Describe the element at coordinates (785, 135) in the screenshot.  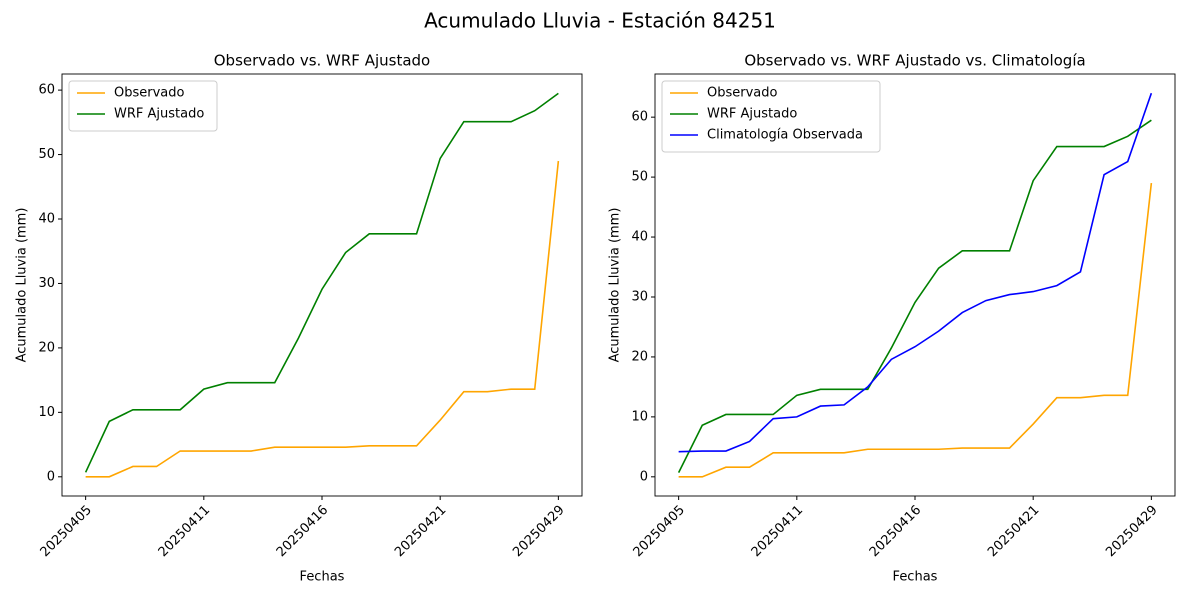
I see `legend-label: Climatología Observada` at that location.